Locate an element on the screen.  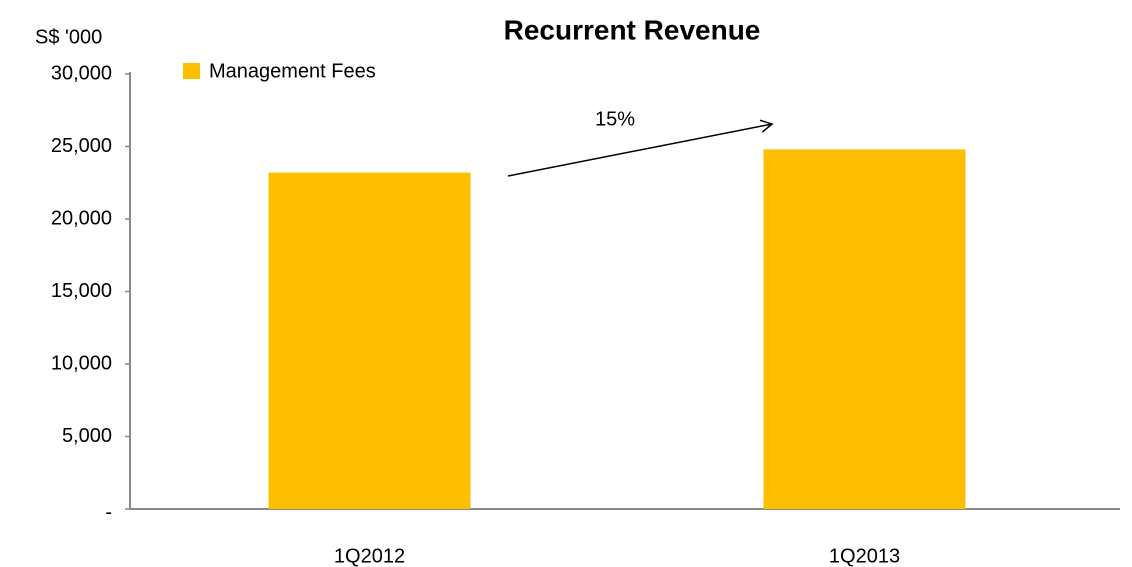
y-tick-label: 25,000 is located at coordinates (81, 146).